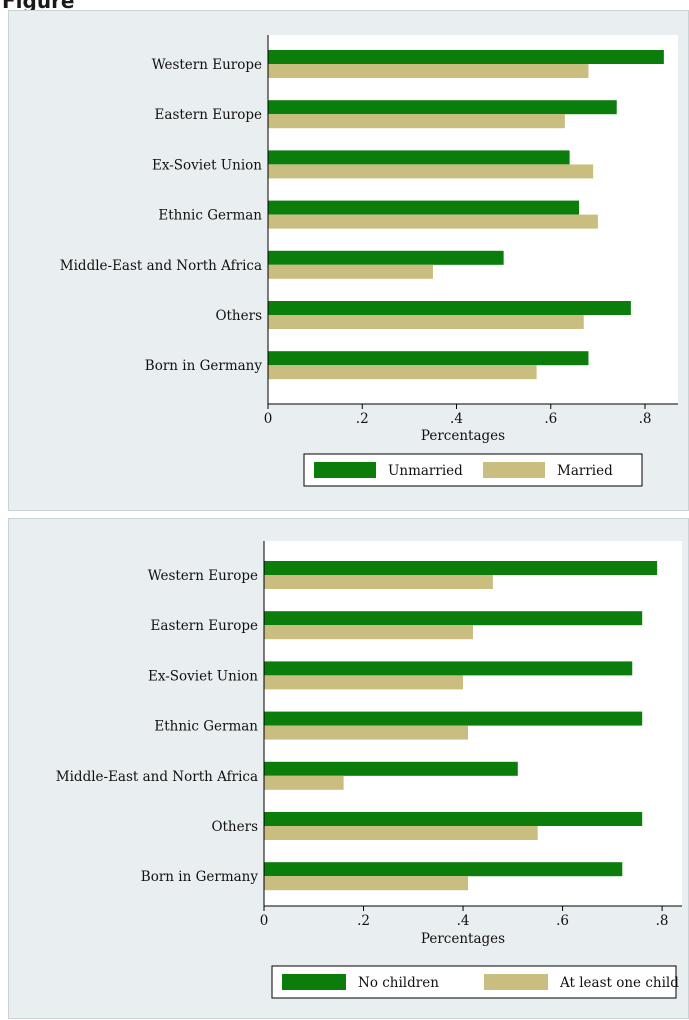  I want to click on figure-title-text: Figure, so click(38, 5).